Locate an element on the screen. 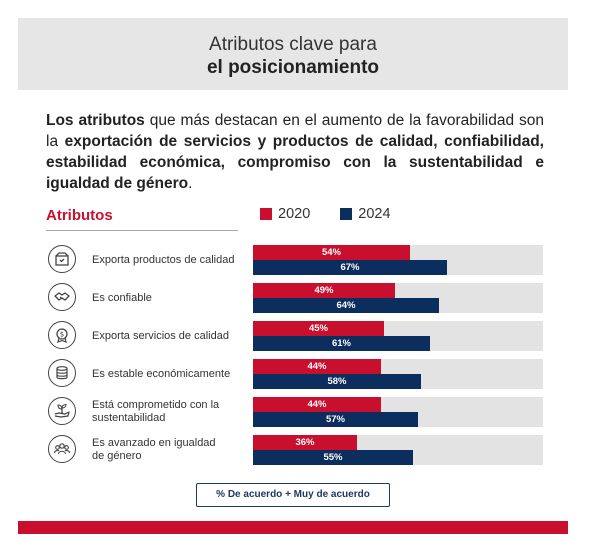 This screenshot has width=600, height=540. chart-row: $ Exporta servicios de calidad 45% 61% is located at coordinates (296, 336).